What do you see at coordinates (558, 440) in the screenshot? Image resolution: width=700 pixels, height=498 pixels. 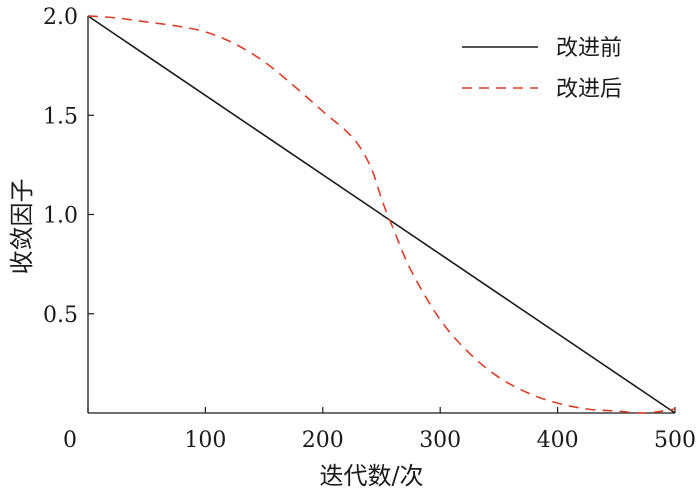 I see `x-tick-label: 400` at bounding box center [558, 440].